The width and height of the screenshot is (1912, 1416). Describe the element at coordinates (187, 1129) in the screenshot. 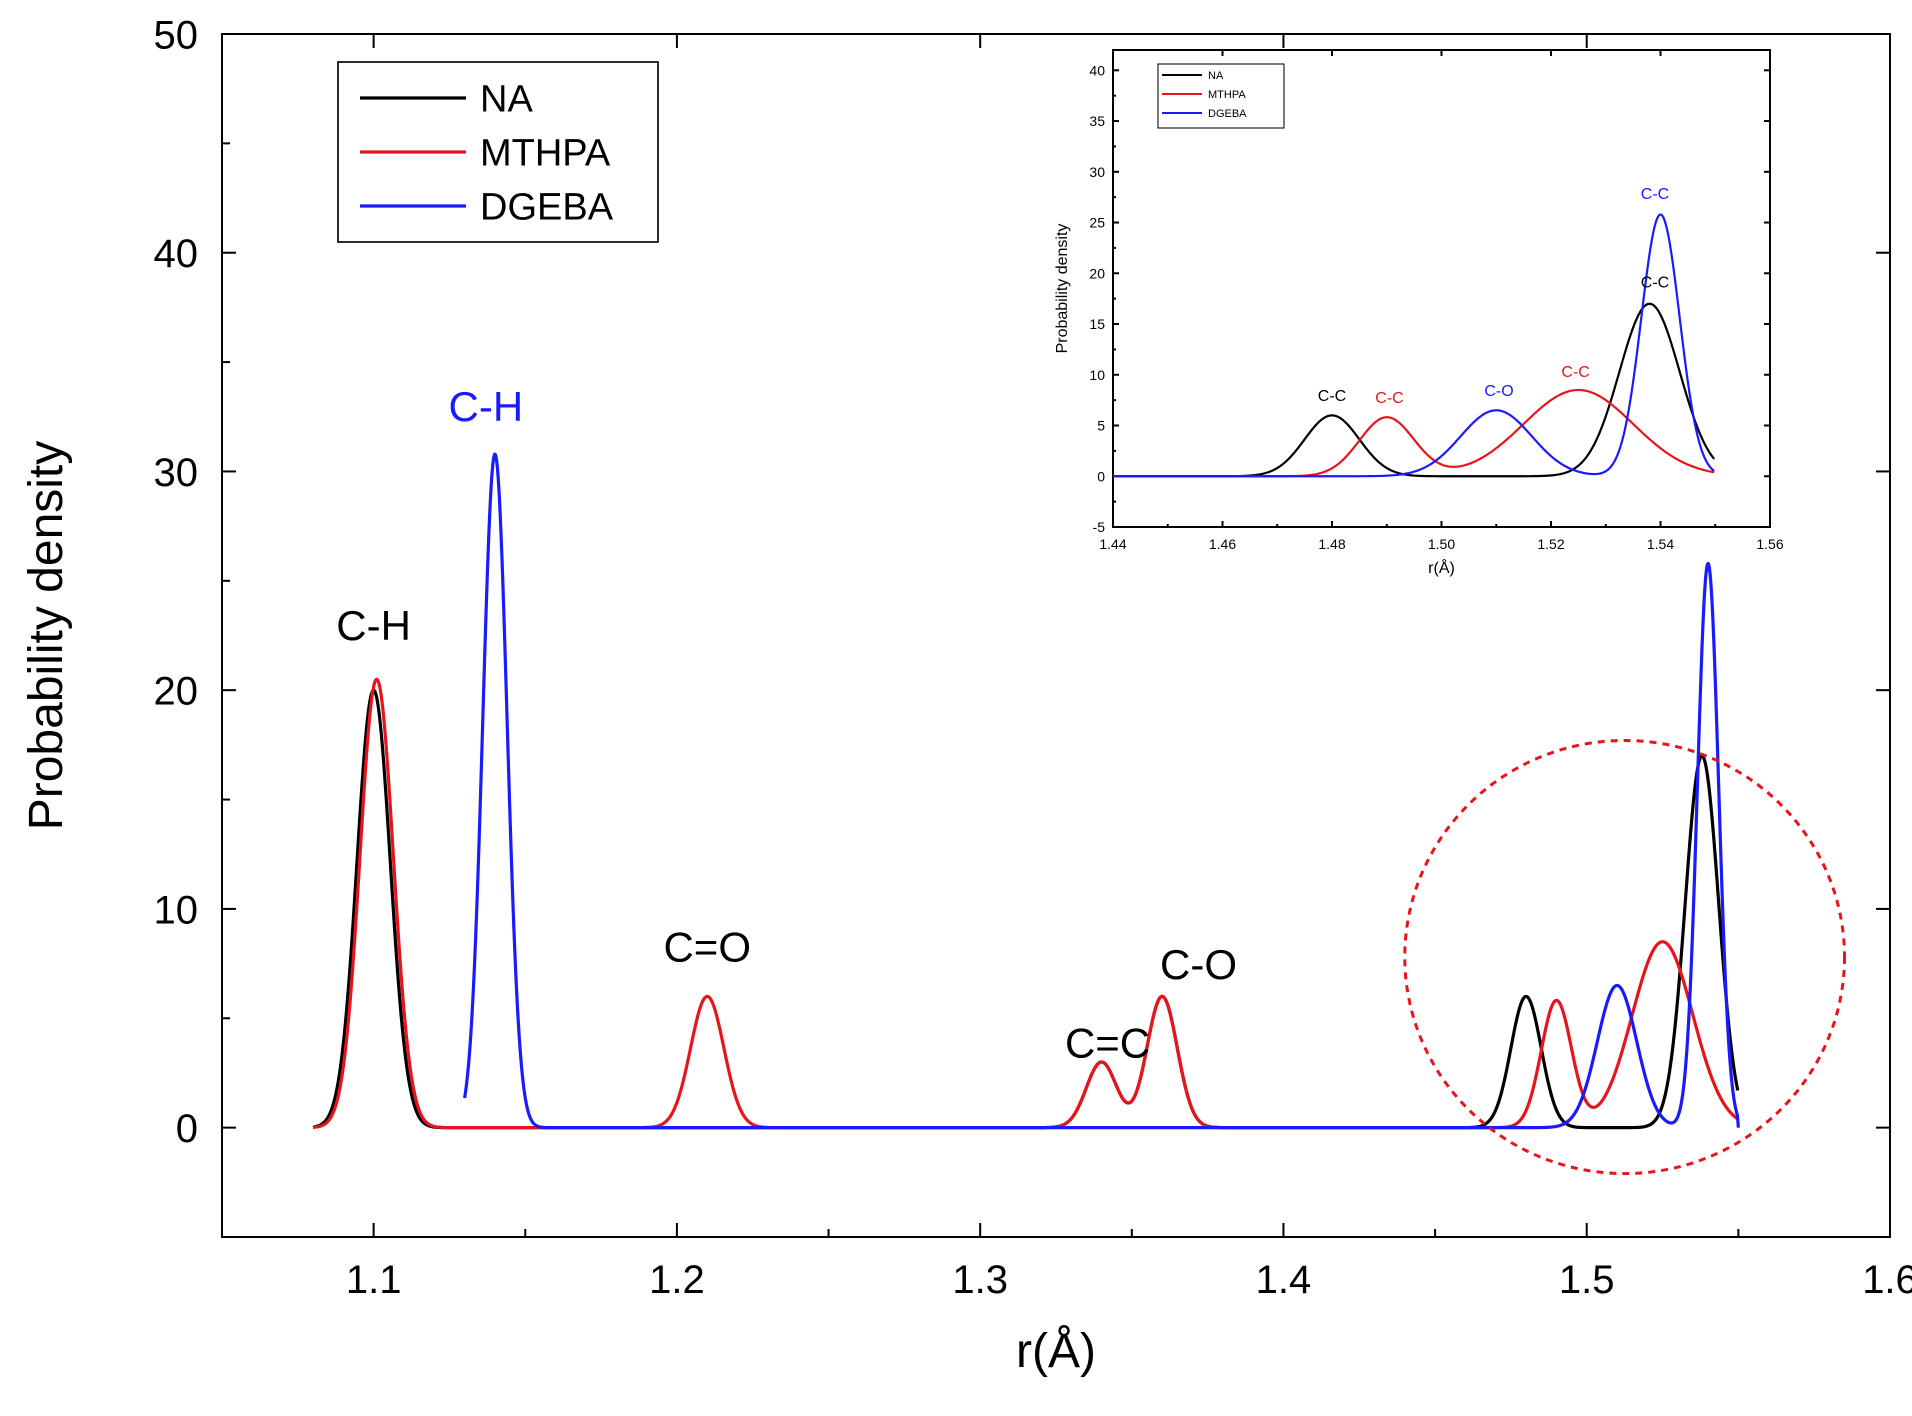

I see `main-y-tick-label: 0` at that location.